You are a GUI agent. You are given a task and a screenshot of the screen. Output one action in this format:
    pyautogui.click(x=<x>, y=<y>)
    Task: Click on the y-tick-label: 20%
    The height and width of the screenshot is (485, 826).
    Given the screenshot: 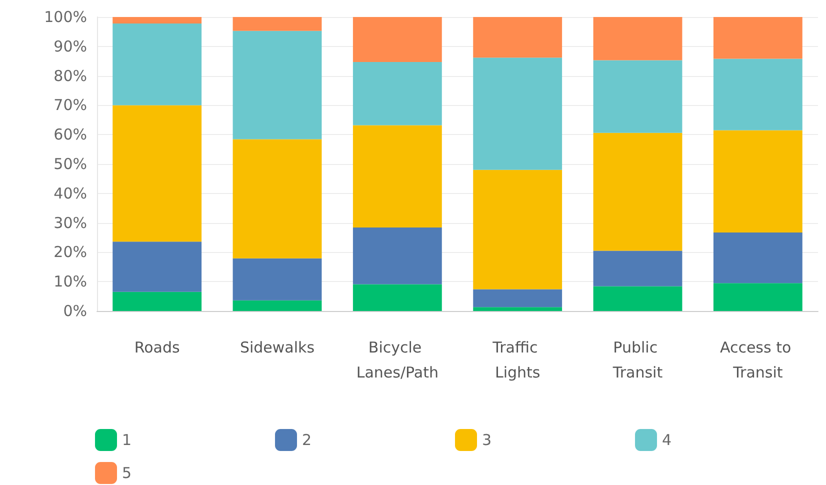 What is the action you would take?
    pyautogui.click(x=70, y=252)
    